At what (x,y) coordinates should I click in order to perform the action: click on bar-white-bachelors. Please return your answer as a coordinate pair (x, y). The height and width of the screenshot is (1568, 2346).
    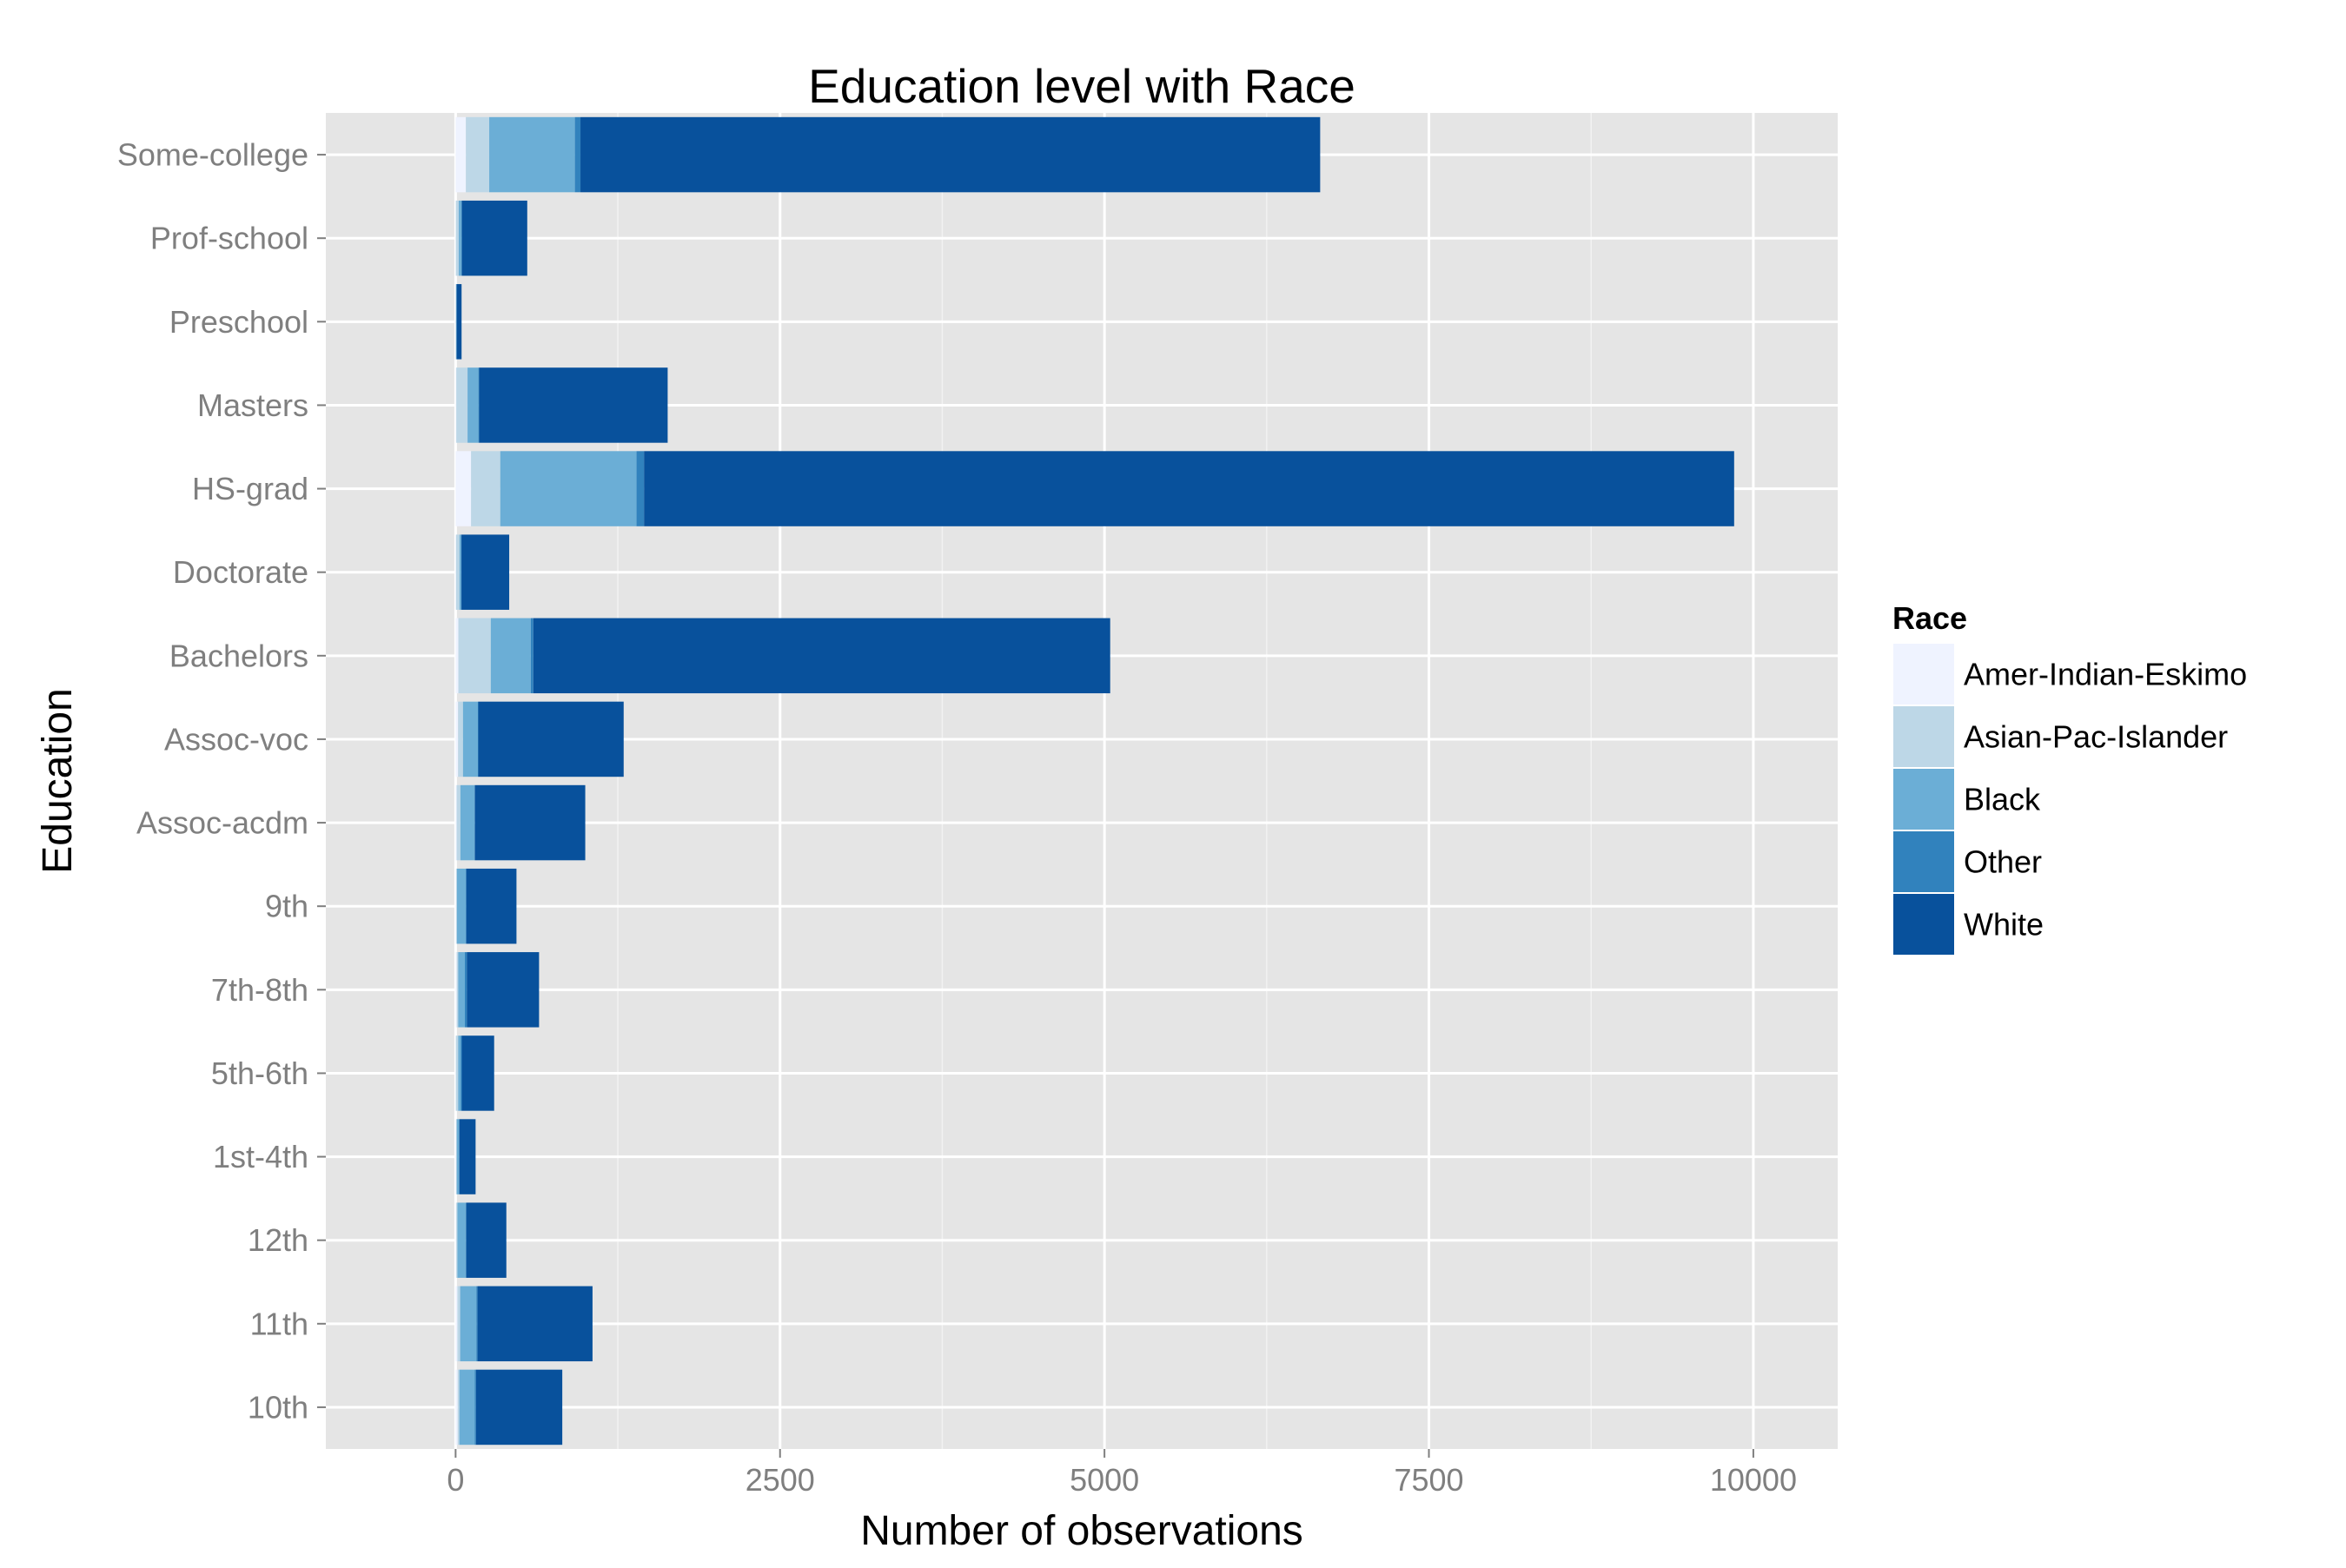
    Looking at the image, I should click on (822, 656).